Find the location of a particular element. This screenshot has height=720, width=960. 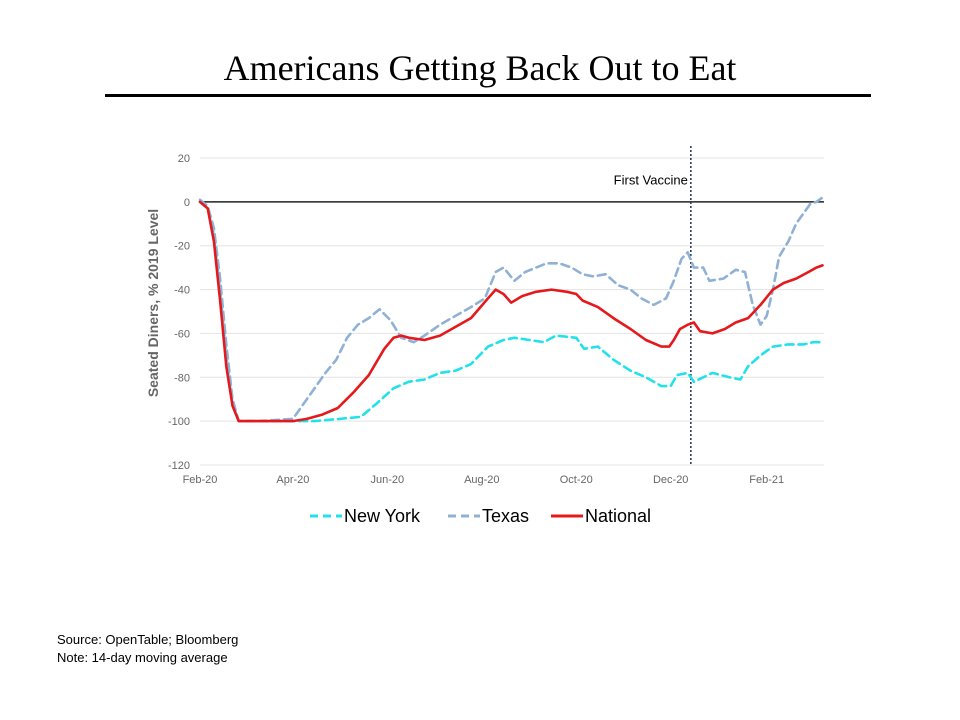

vaccine-annotation-label: First Vaccine is located at coordinates (651, 179).